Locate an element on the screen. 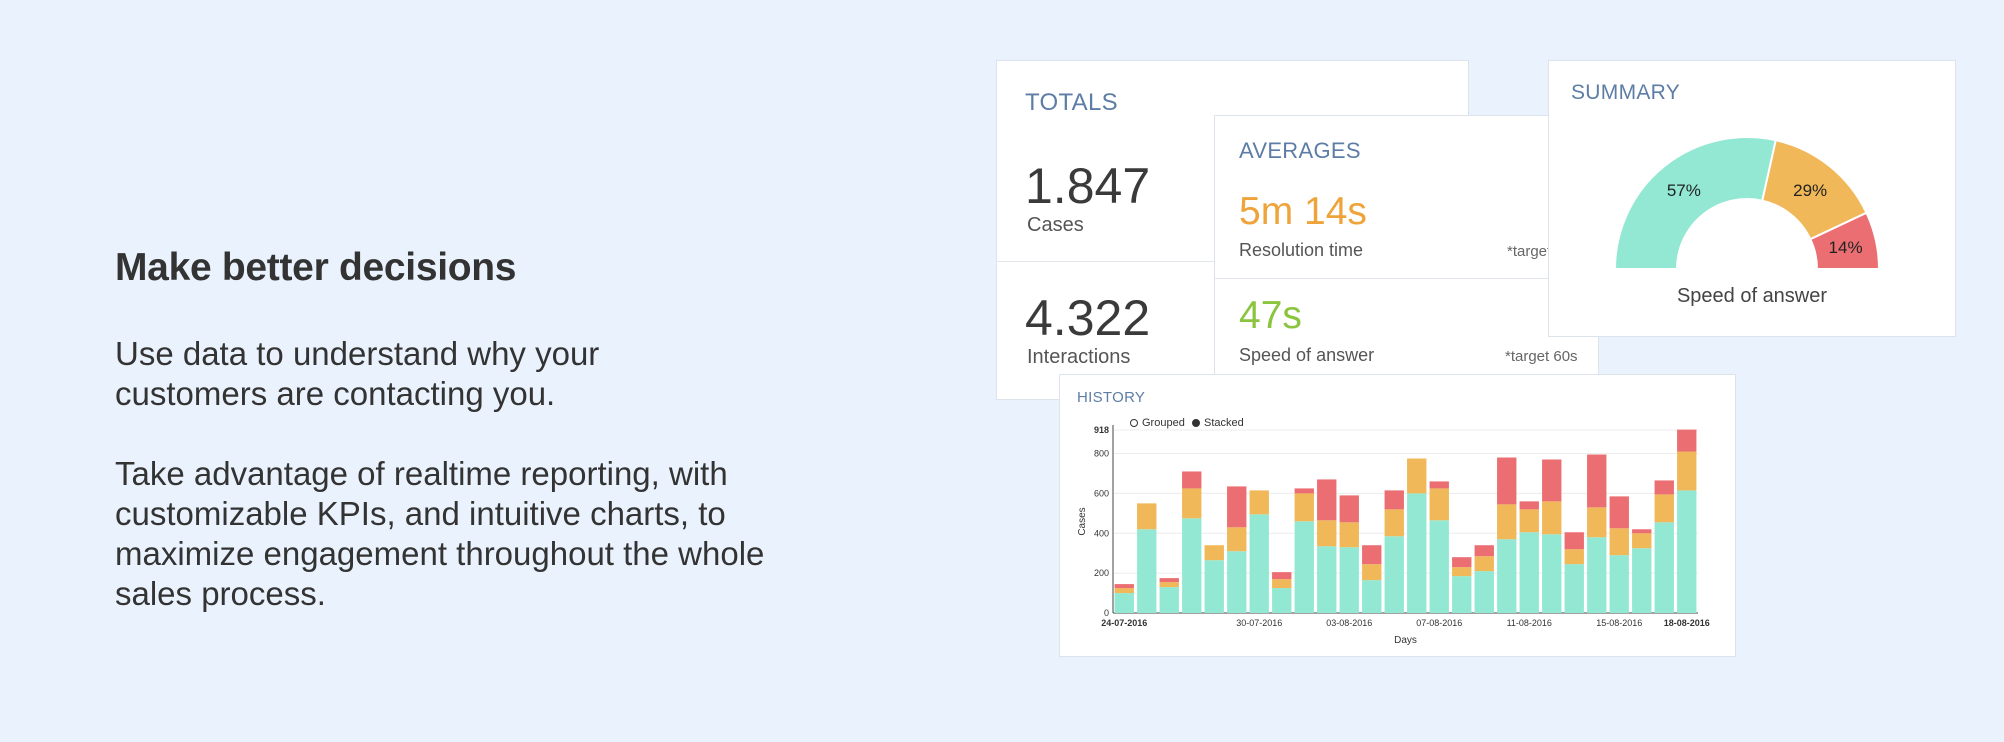 Image resolution: width=2004 pixels, height=742 pixels. interactions-label: Interactions is located at coordinates (1079, 357).